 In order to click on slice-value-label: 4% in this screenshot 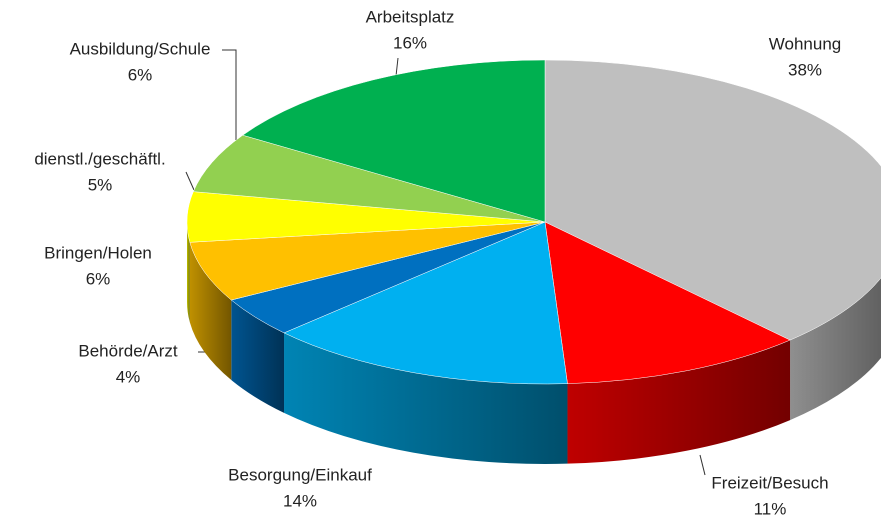, I will do `click(128, 376)`.